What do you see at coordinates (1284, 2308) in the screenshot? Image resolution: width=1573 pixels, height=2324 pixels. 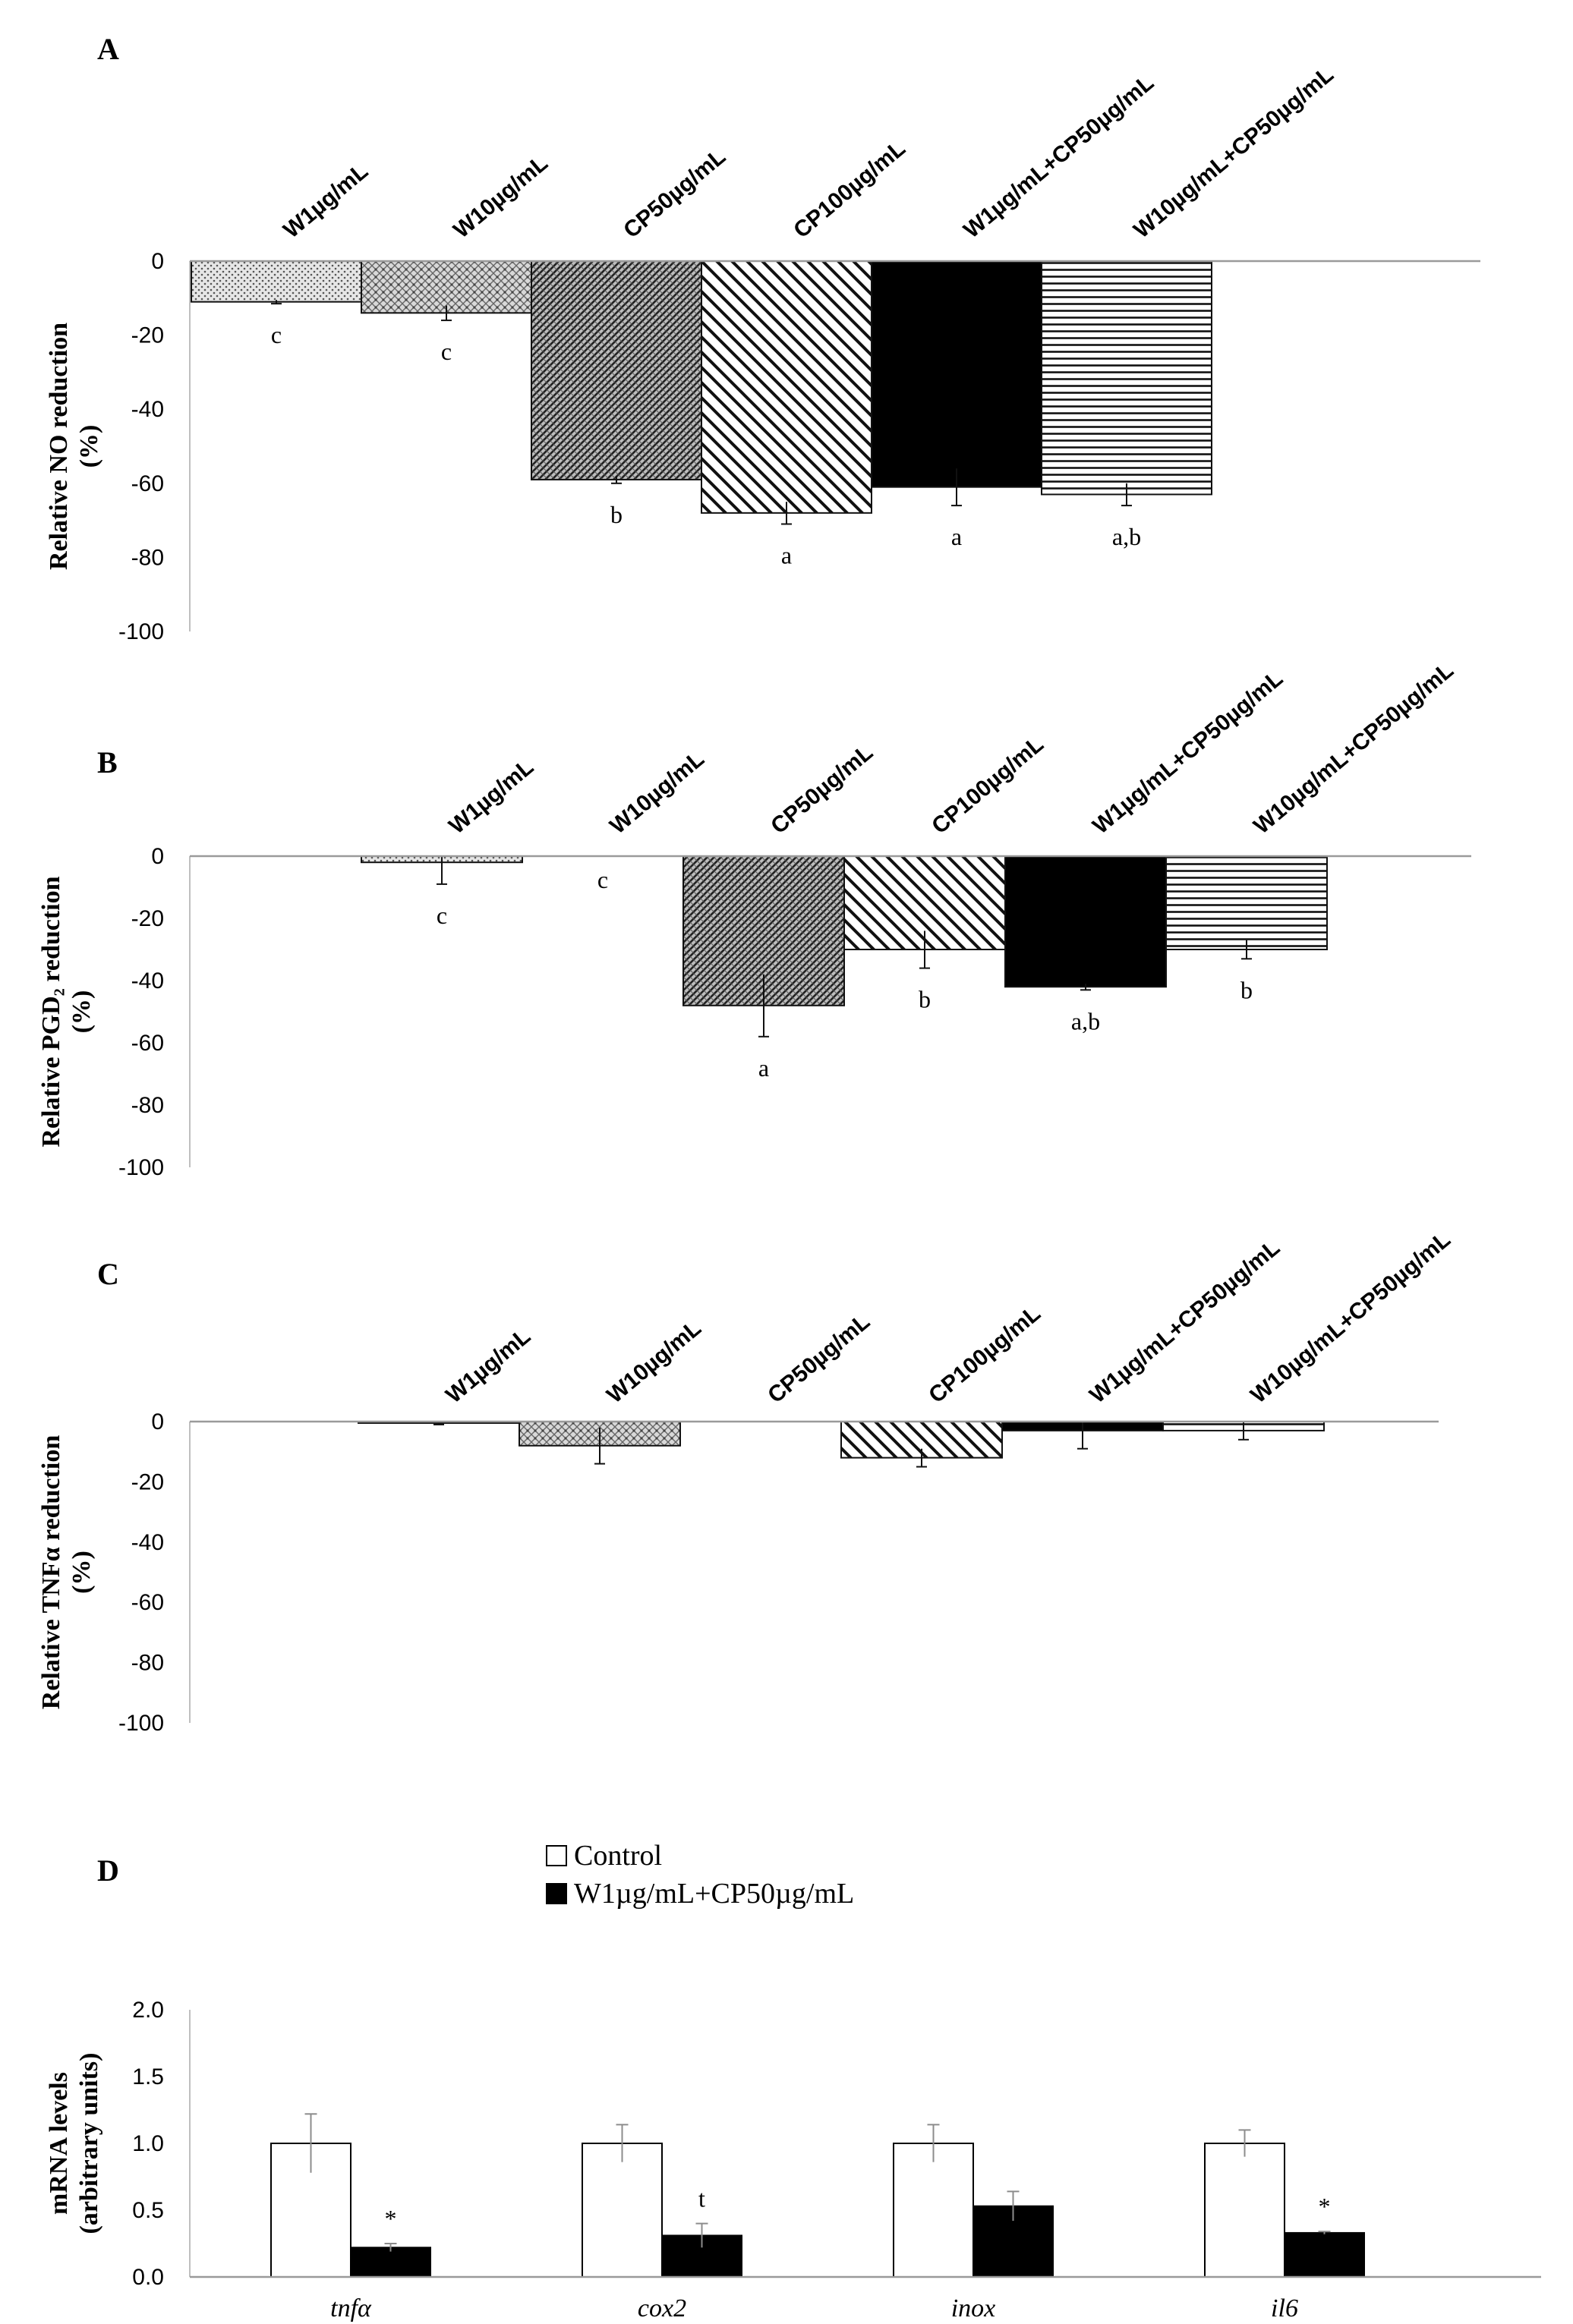 I see `x-category-label: il6` at bounding box center [1284, 2308].